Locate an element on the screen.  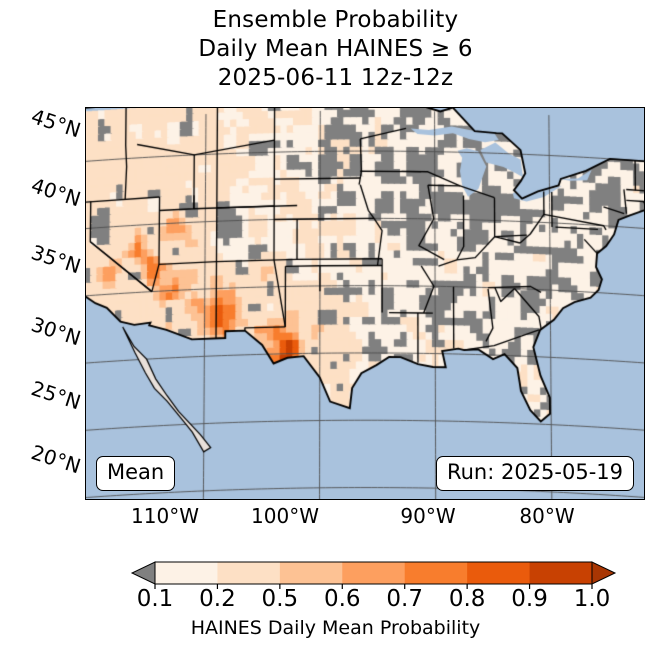
colorbar-tick-0.6: 0.6 is located at coordinates (342, 599).